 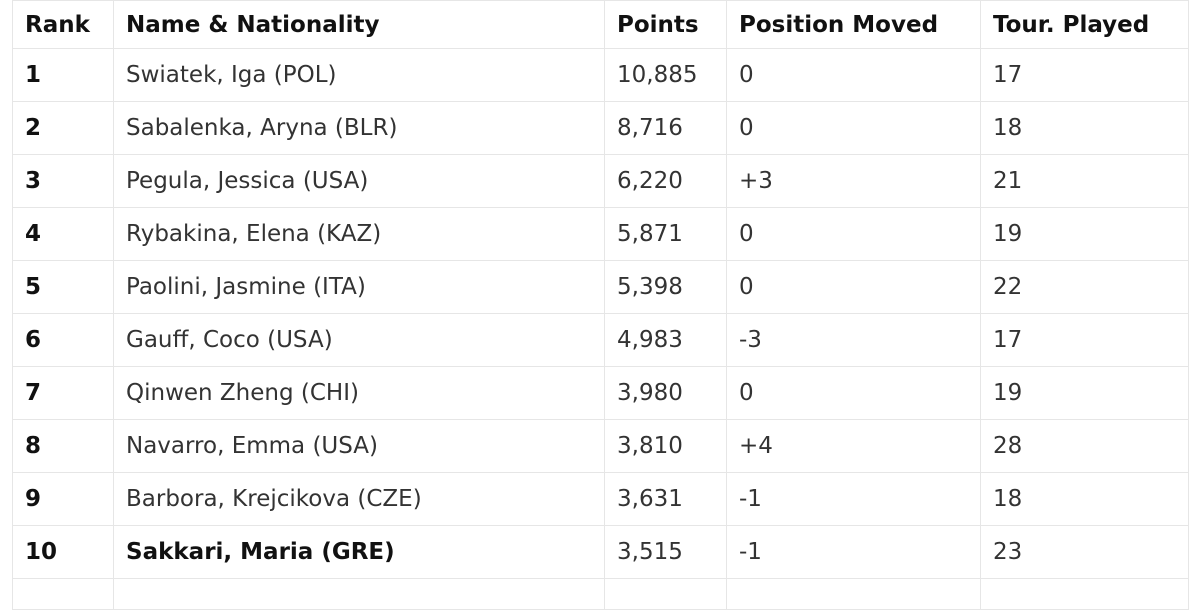 What do you see at coordinates (359, 181) in the screenshot?
I see `table-cell: Pegula, Jessica (USA)` at bounding box center [359, 181].